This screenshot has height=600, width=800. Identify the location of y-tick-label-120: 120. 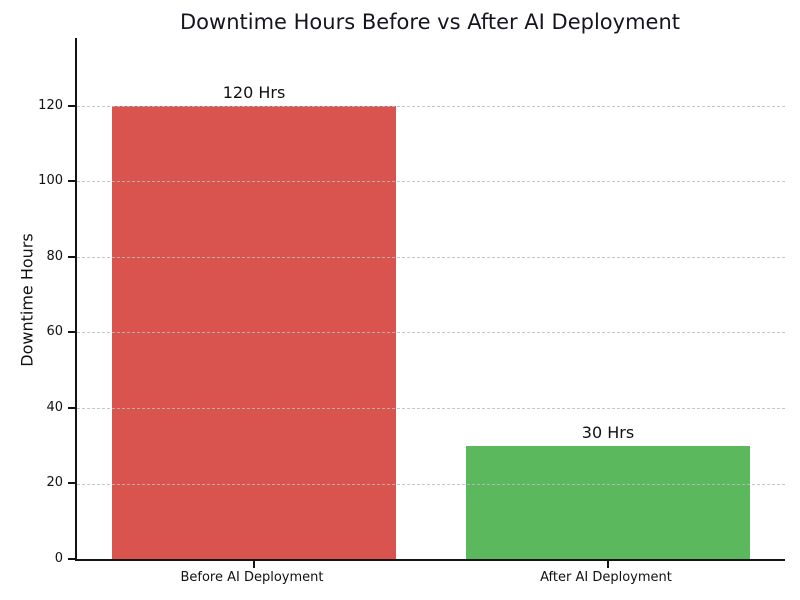
(50, 105).